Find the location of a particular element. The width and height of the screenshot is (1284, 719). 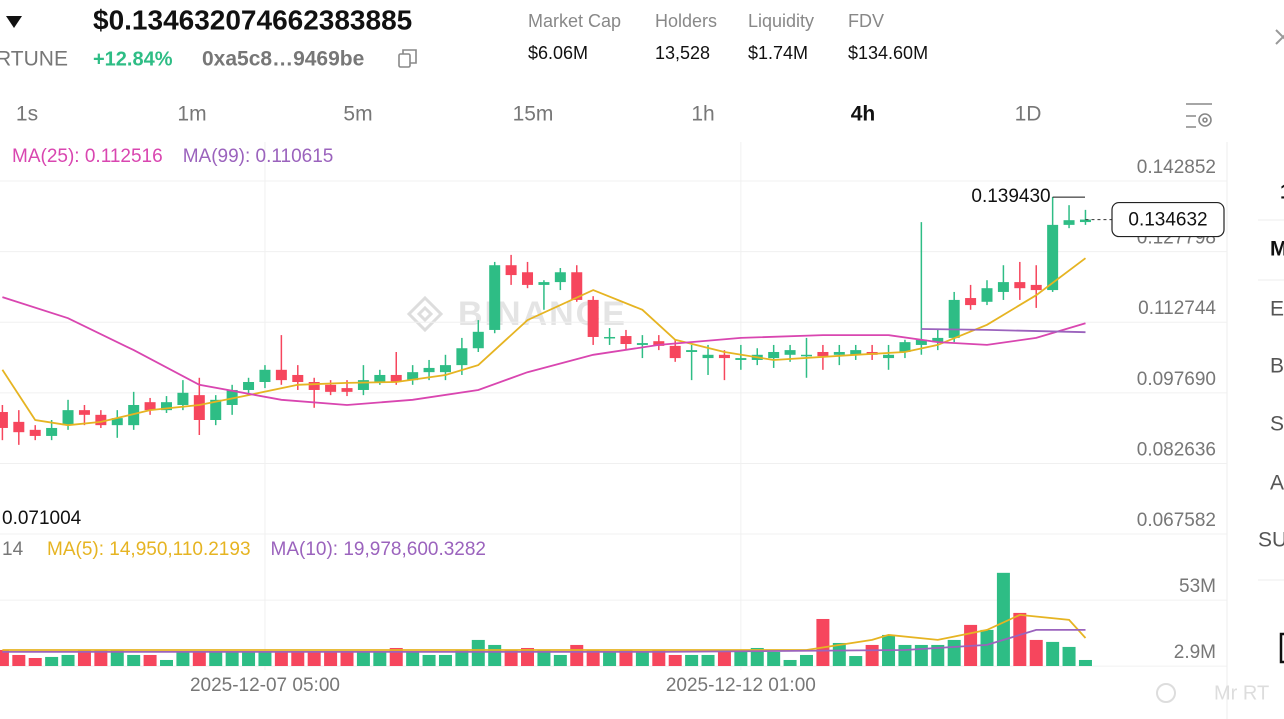

side-tab: A is located at coordinates (1277, 483).